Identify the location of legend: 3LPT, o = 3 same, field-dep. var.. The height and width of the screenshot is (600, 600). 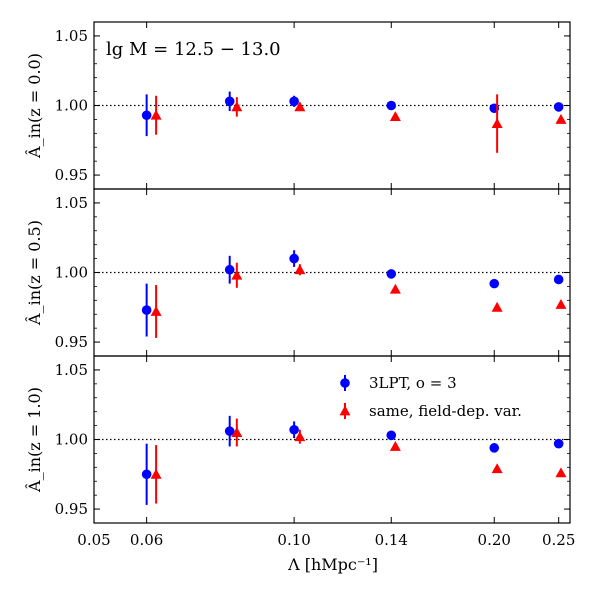
(430, 397).